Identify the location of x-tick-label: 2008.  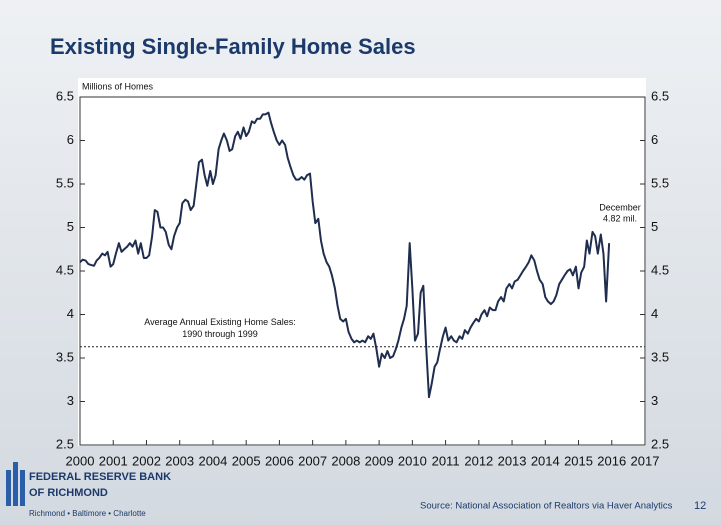
(345, 460).